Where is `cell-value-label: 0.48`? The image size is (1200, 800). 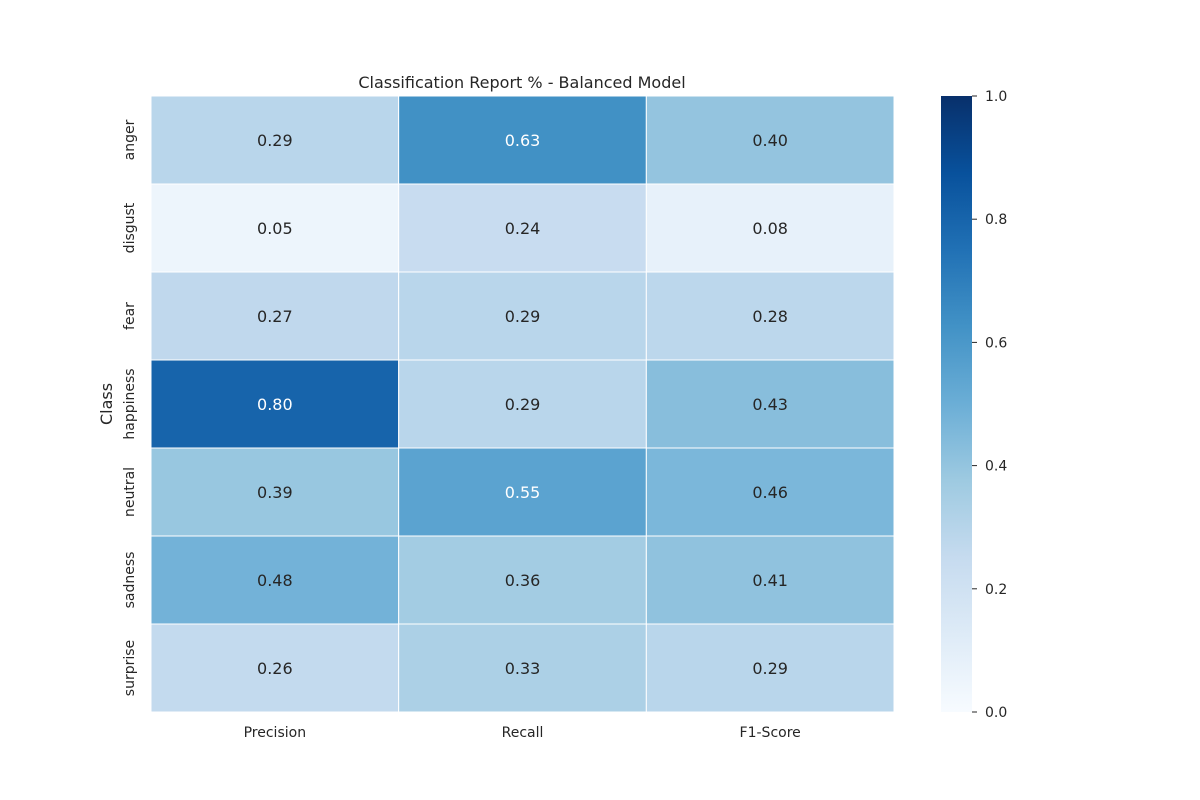 cell-value-label: 0.48 is located at coordinates (275, 580).